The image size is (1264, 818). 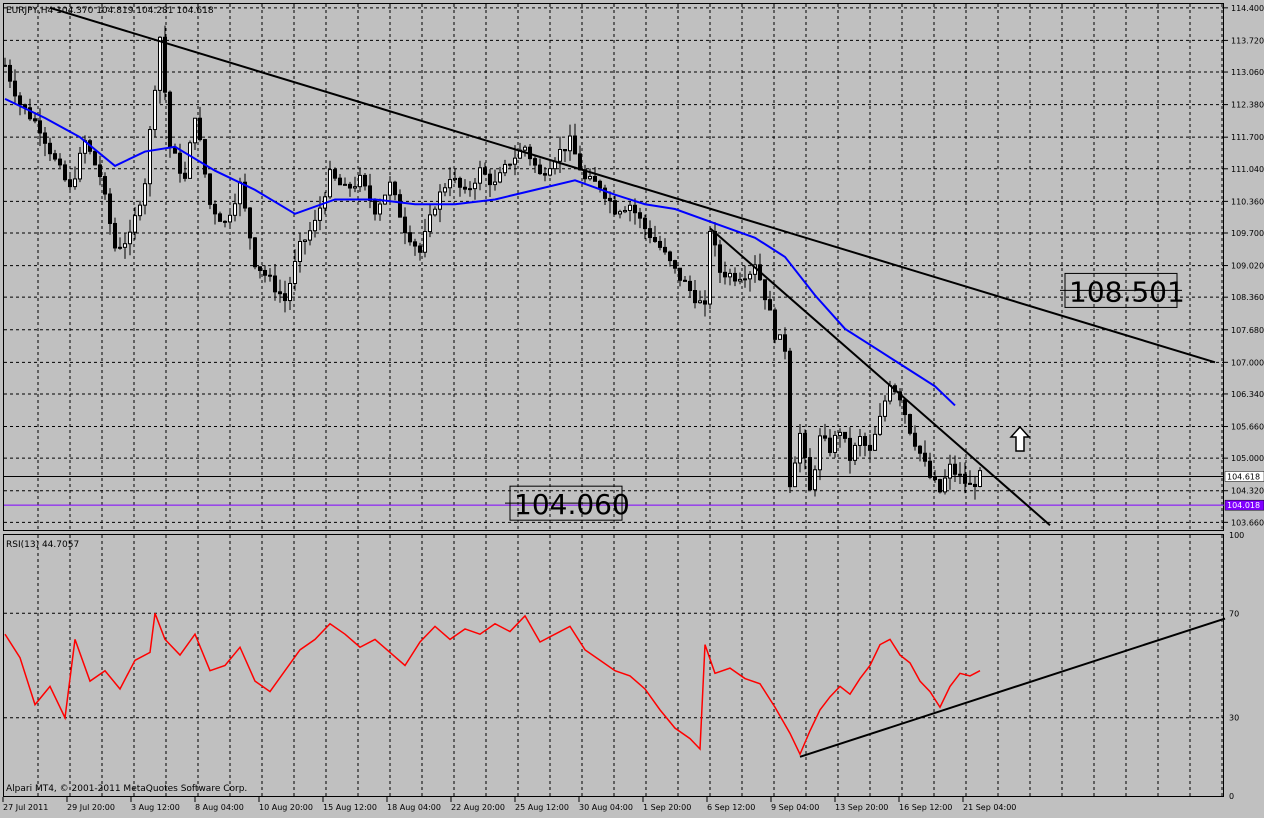 I want to click on level-tag-label: 104.618, so click(x=1243, y=476).